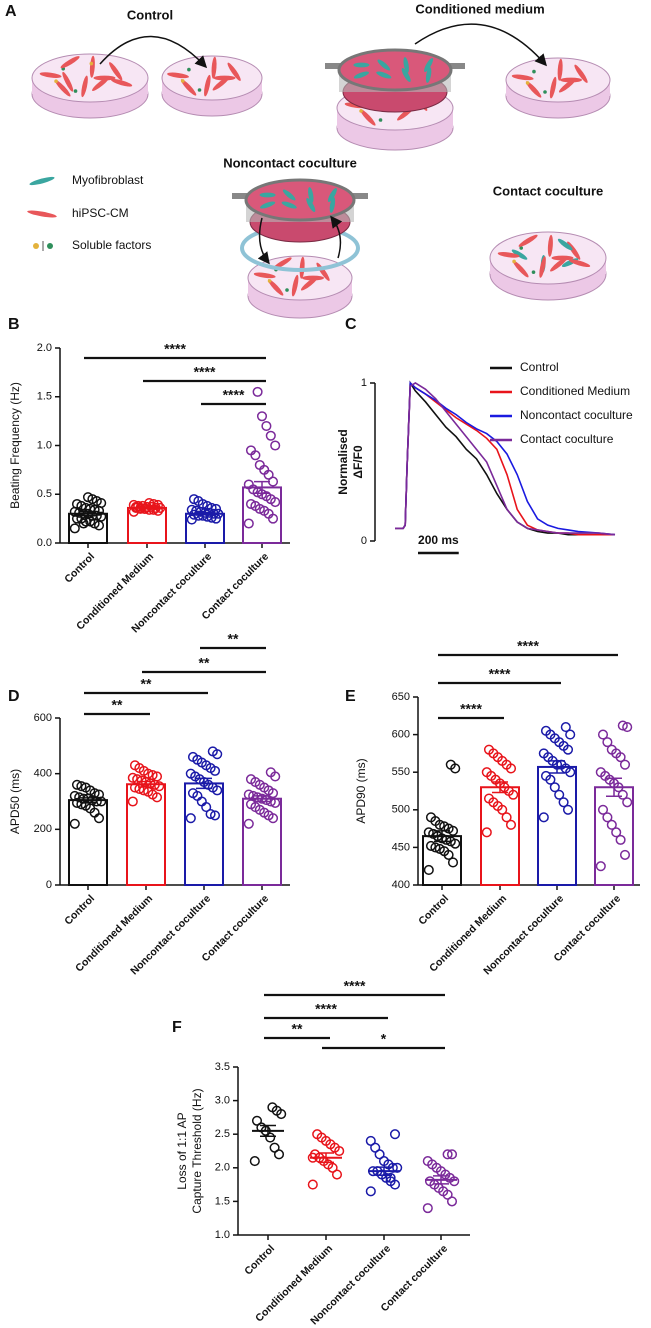 Image resolution: width=651 pixels, height=1328 pixels. What do you see at coordinates (350, 696) in the screenshot?
I see `panel-label: E` at bounding box center [350, 696].